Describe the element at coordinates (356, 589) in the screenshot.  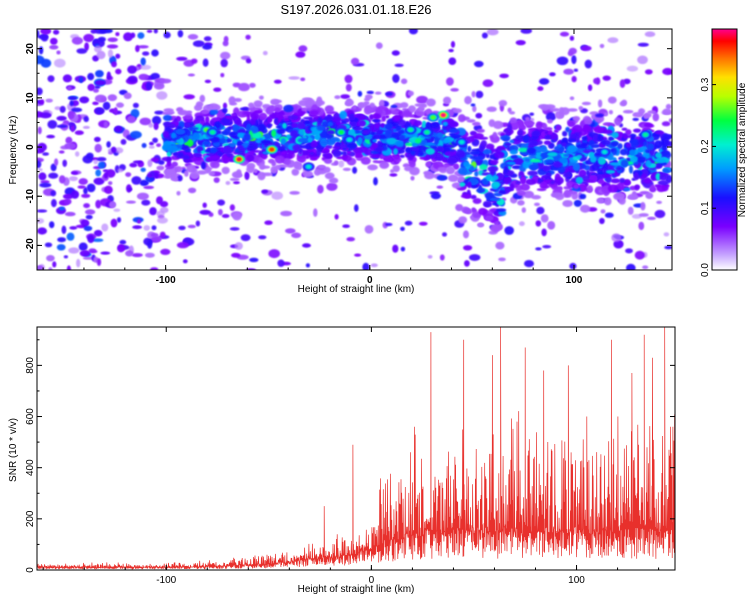
I see `snr-x-axis-label: Height of straight line (km)` at that location.